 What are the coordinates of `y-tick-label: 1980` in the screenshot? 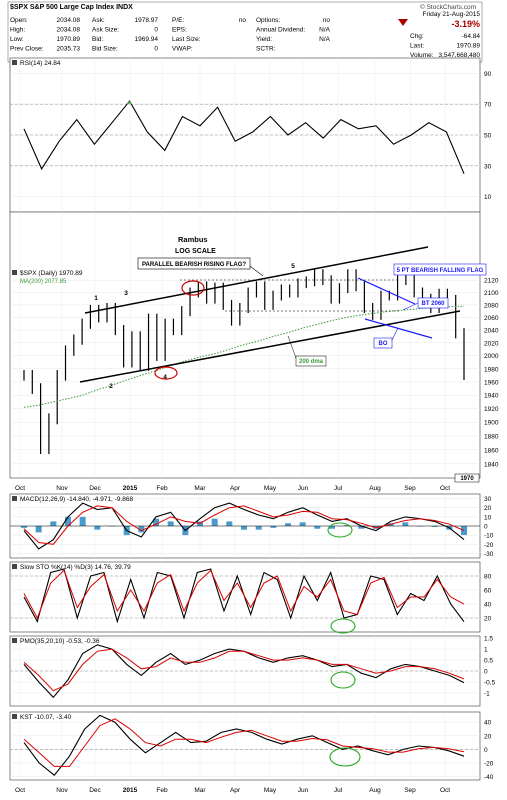 It's located at (491, 369).